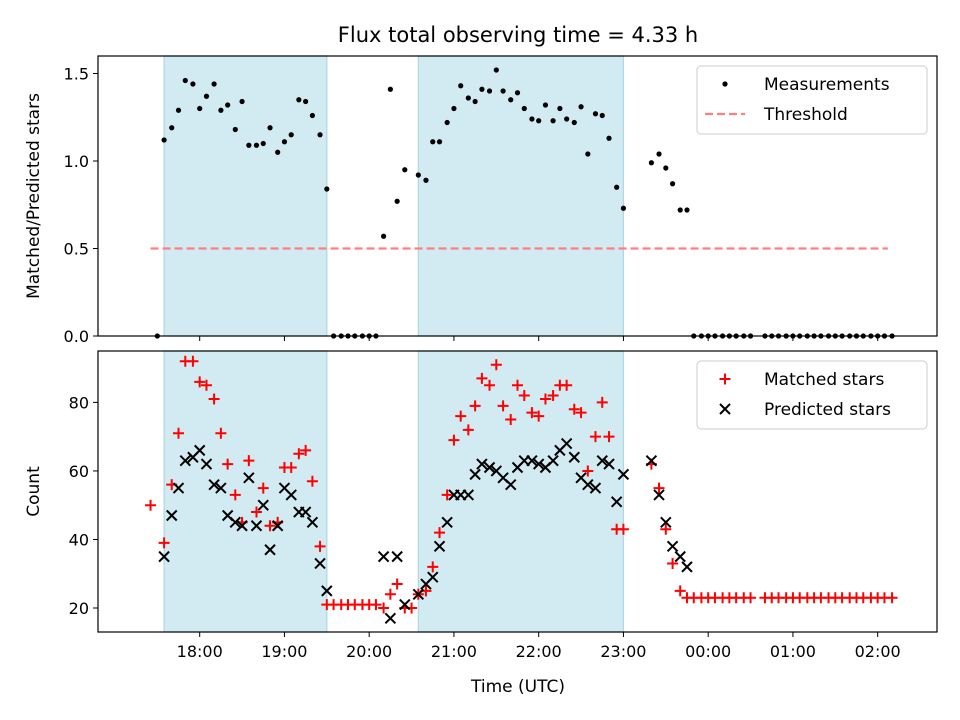  Describe the element at coordinates (517, 687) in the screenshot. I see `x-axis-label: Time (UTC)` at that location.